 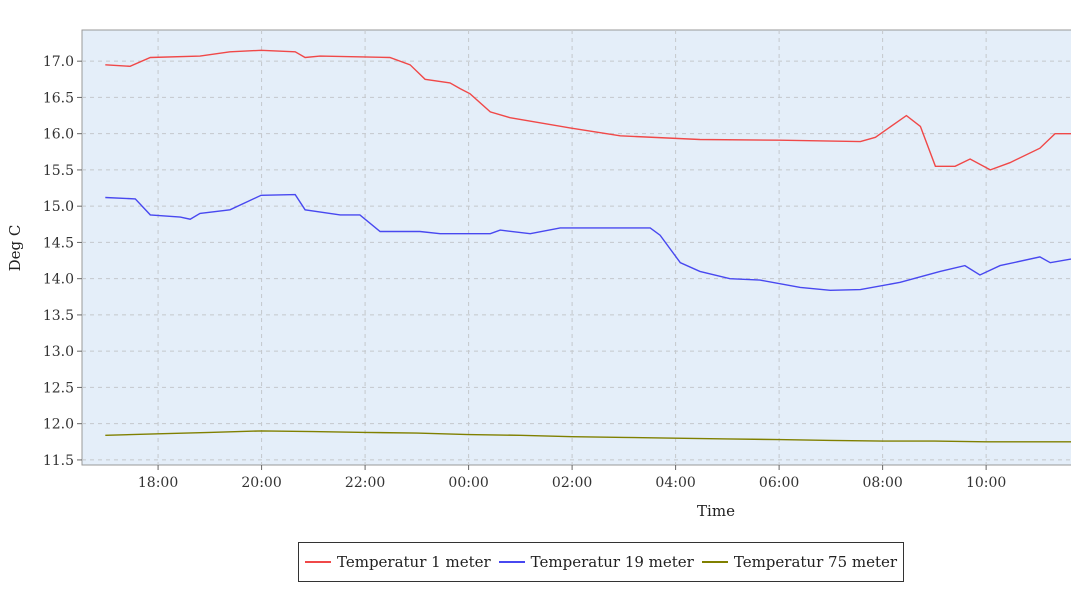 What do you see at coordinates (58, 207) in the screenshot?
I see `y-tick-label: 15.0` at bounding box center [58, 207].